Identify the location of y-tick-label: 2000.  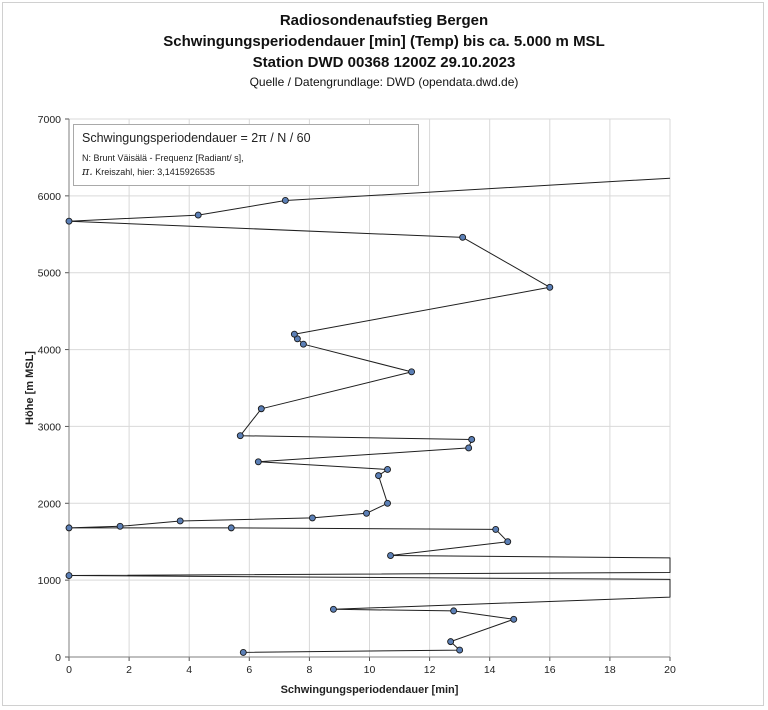
(50, 504).